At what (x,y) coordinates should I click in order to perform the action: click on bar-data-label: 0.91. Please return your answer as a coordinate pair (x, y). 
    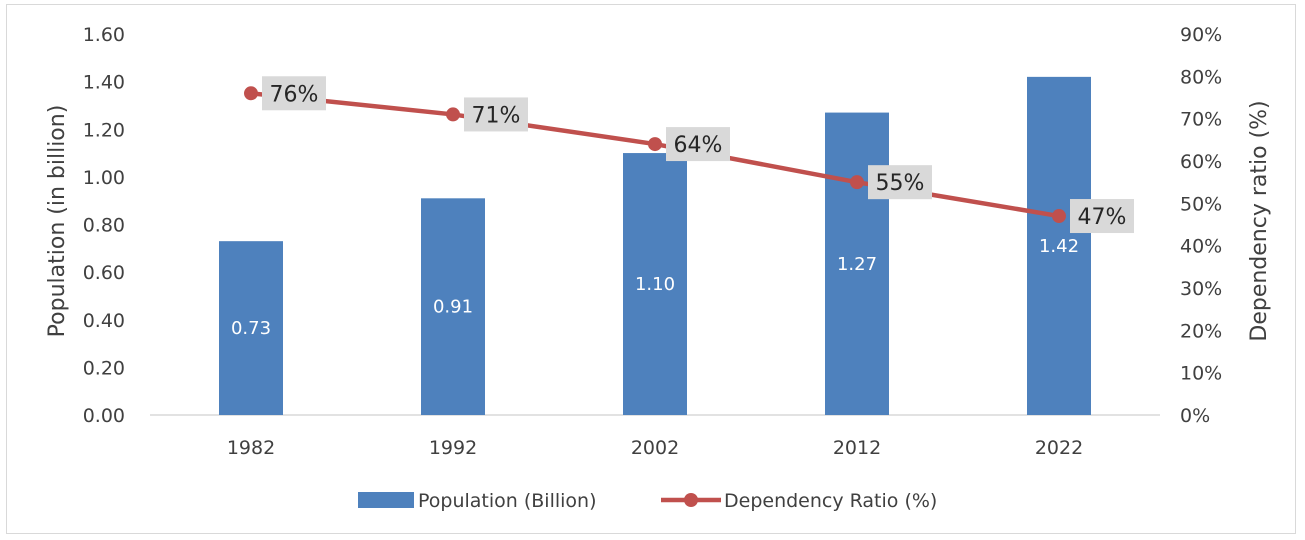
    Looking at the image, I should click on (453, 307).